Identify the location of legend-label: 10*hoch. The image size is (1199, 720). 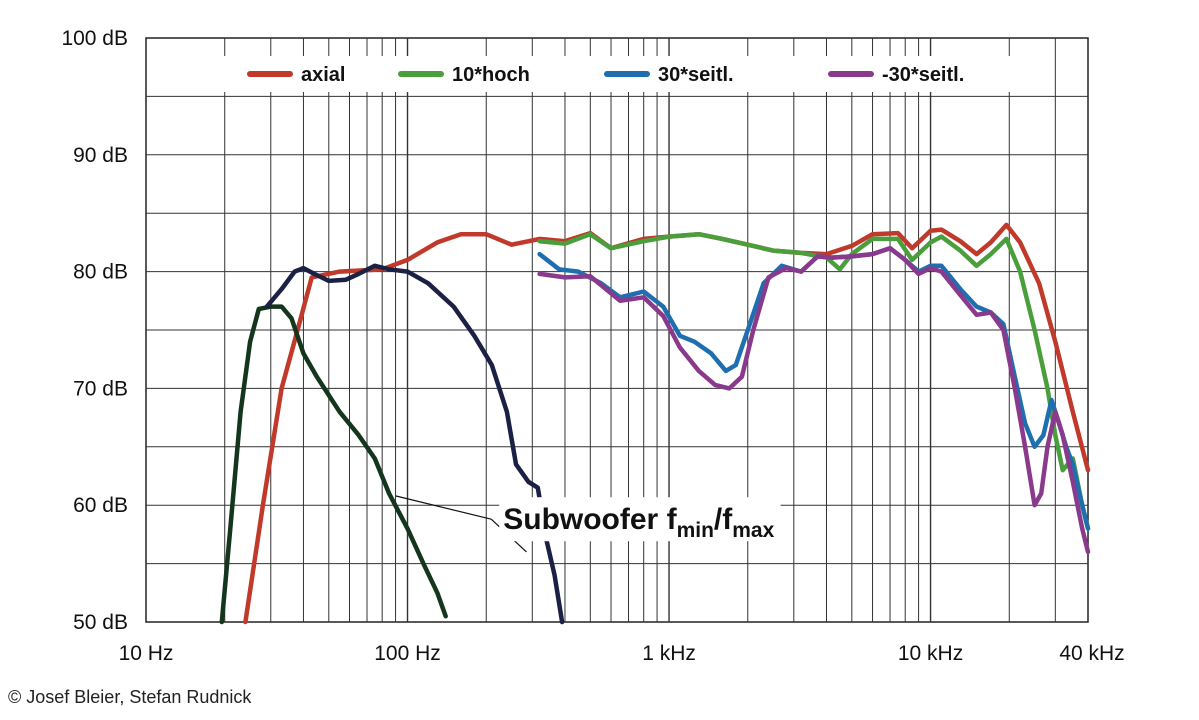
(491, 75).